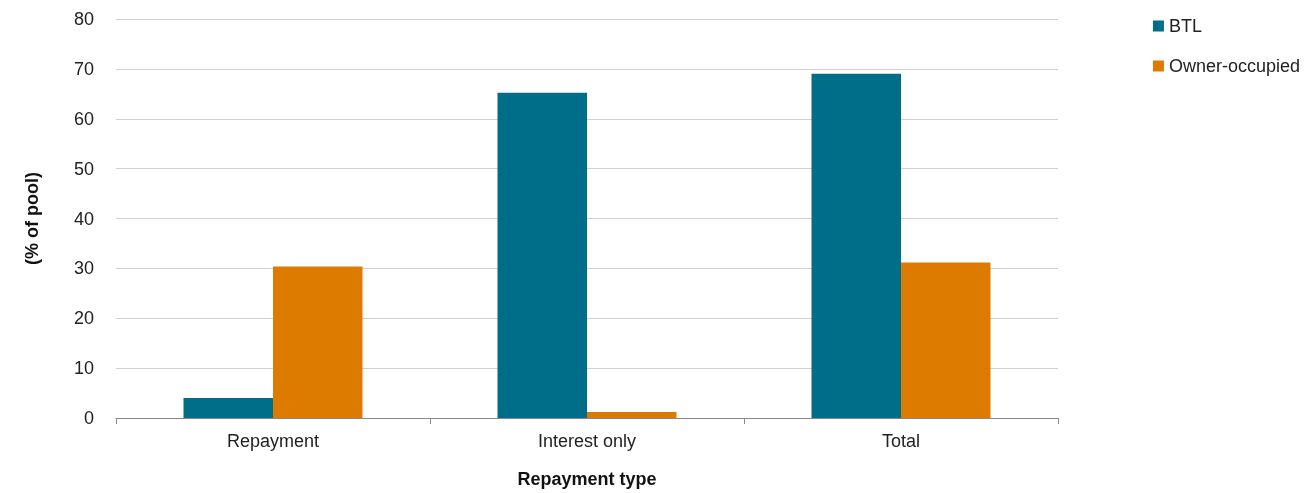 This screenshot has height=493, width=1315. What do you see at coordinates (83, 318) in the screenshot?
I see `y-tick-label: 20` at bounding box center [83, 318].